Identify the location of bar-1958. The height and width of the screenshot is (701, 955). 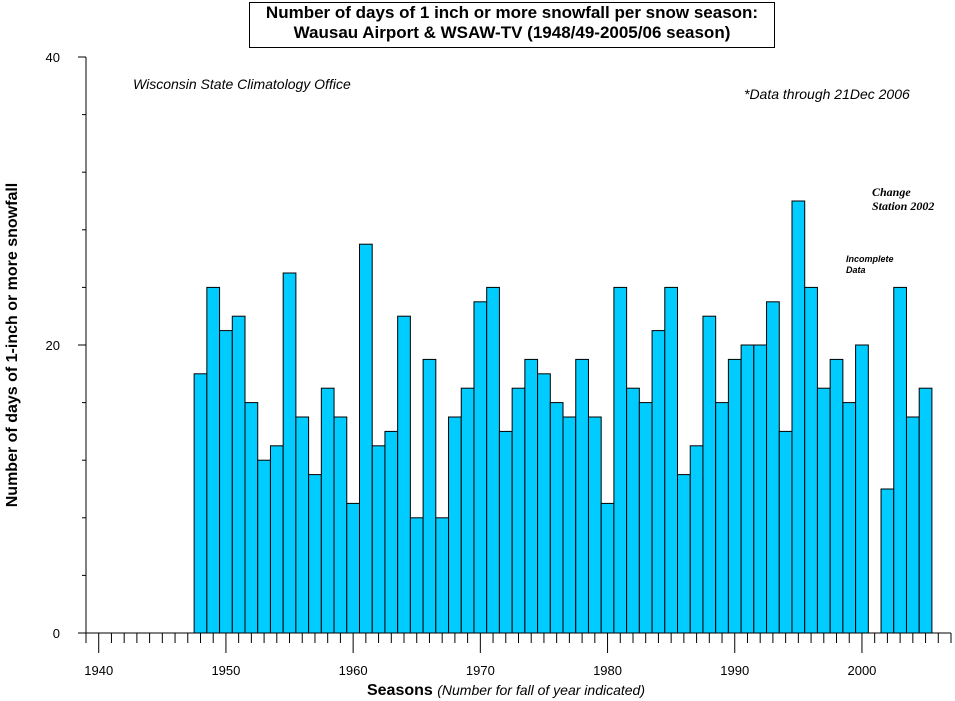
(327, 510).